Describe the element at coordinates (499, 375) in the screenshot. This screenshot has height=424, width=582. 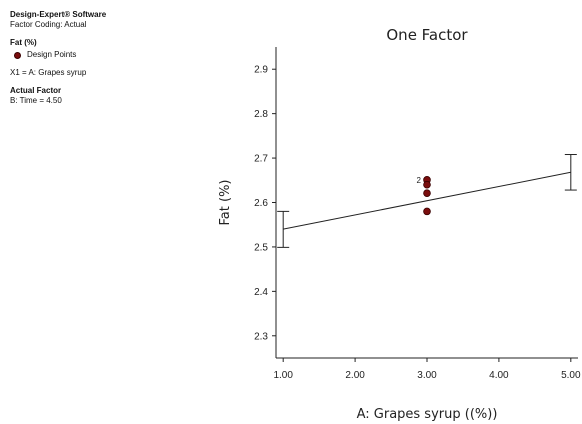
I see `x-tick-label: 4.00` at that location.